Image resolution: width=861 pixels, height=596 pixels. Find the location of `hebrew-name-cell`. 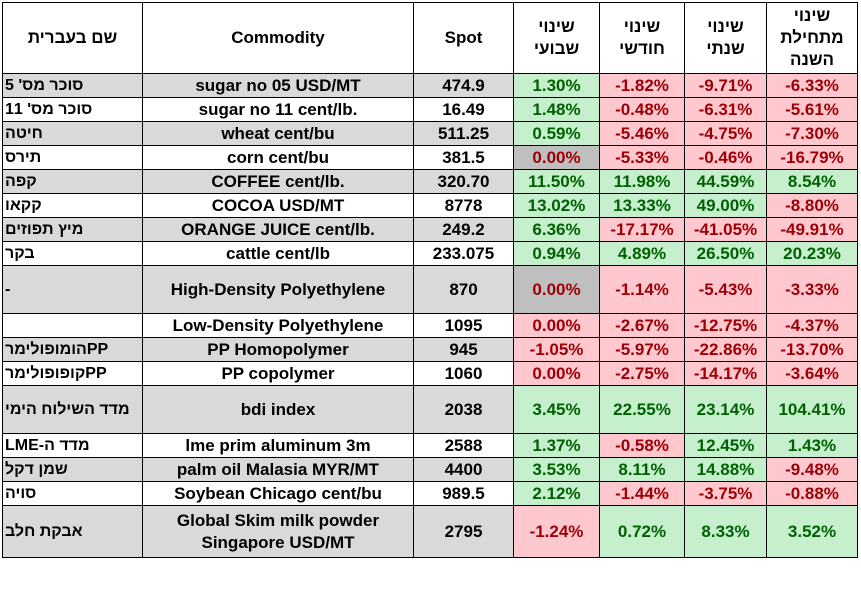

hebrew-name-cell is located at coordinates (72, 325).